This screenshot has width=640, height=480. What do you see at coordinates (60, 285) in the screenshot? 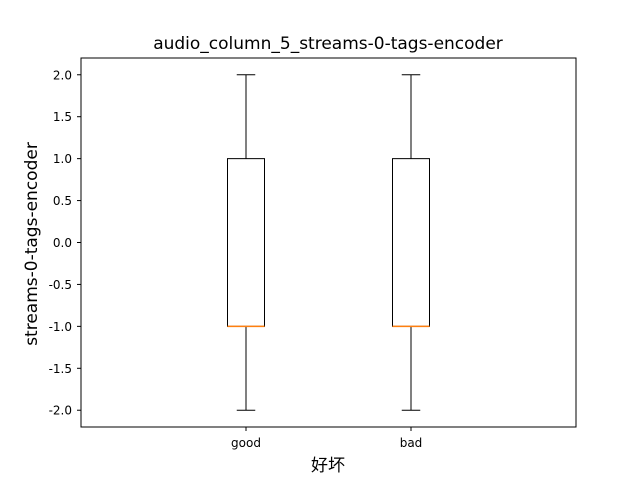
I see `y-tick-label: -0.5` at bounding box center [60, 285].